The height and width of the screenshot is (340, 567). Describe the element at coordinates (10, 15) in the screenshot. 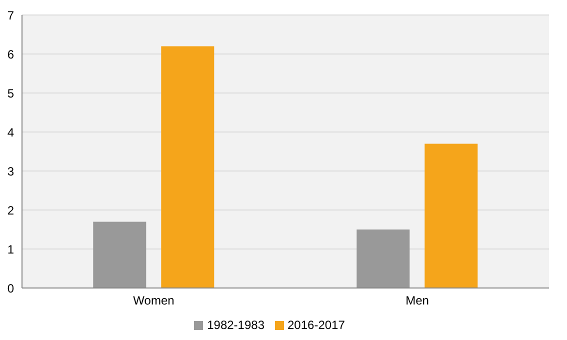

I see `y-tick-label: 7` at that location.